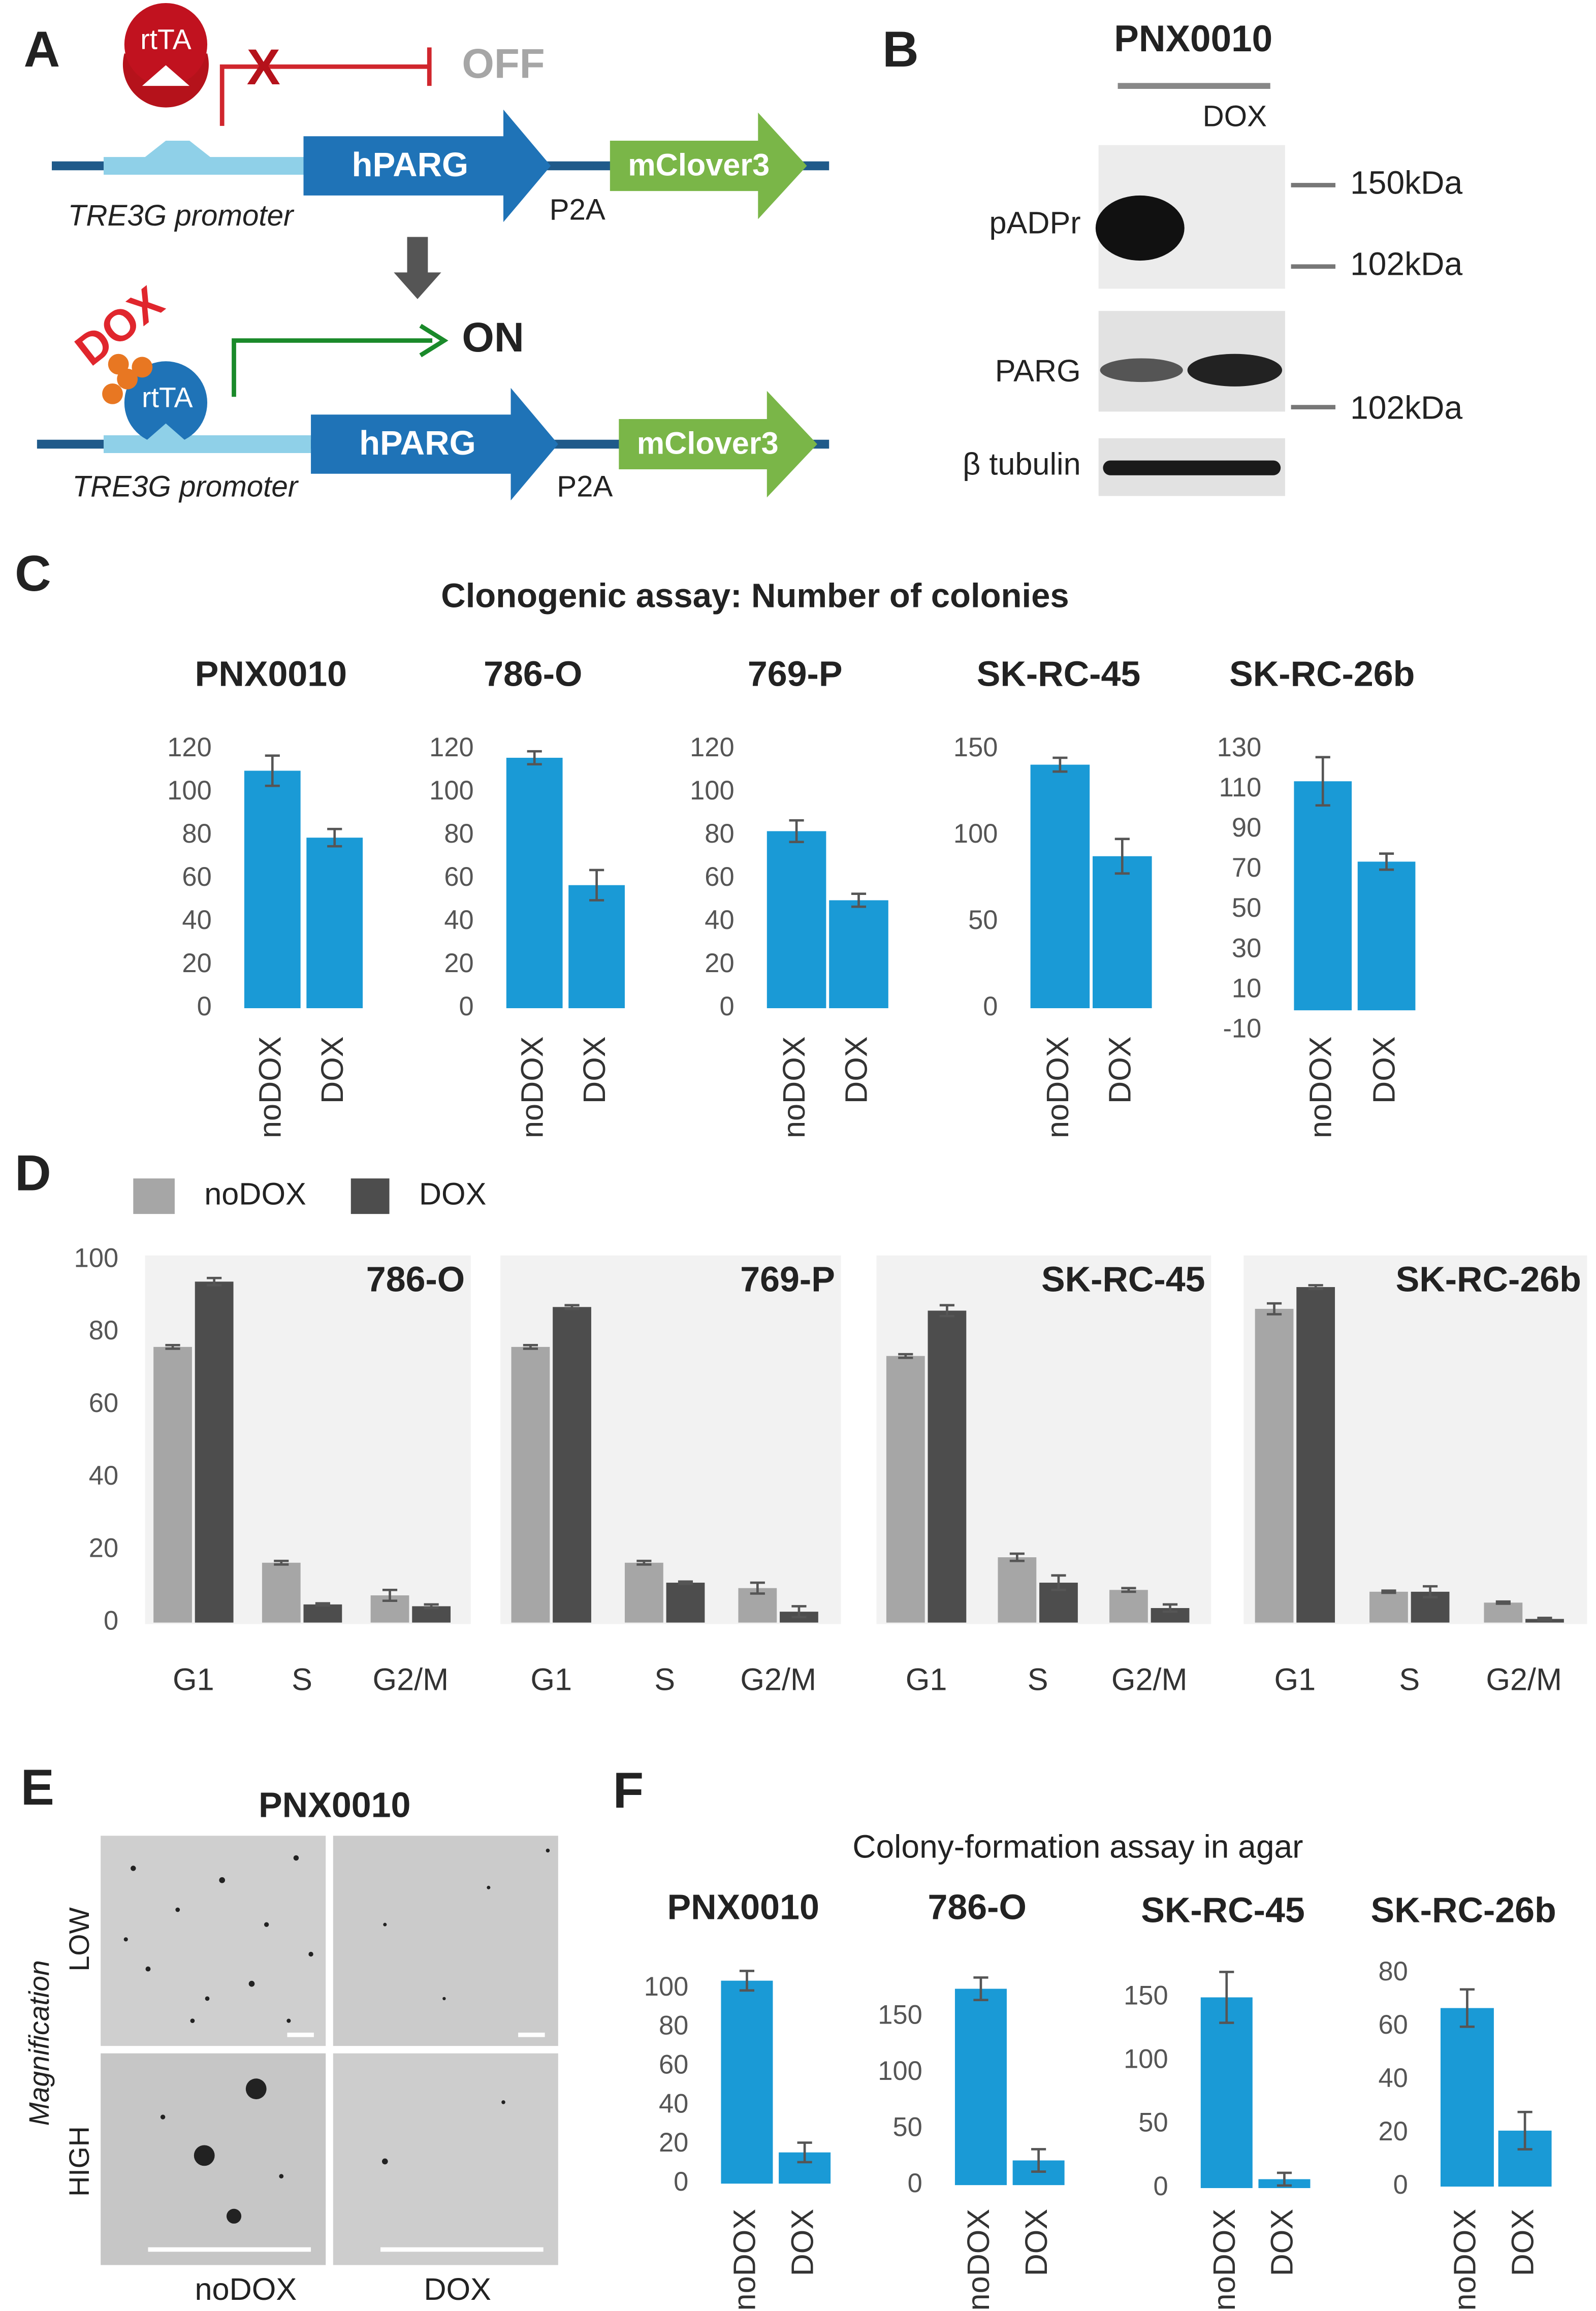 The width and height of the screenshot is (1596, 2311). I want to click on legend-swatch, so click(154, 1196).